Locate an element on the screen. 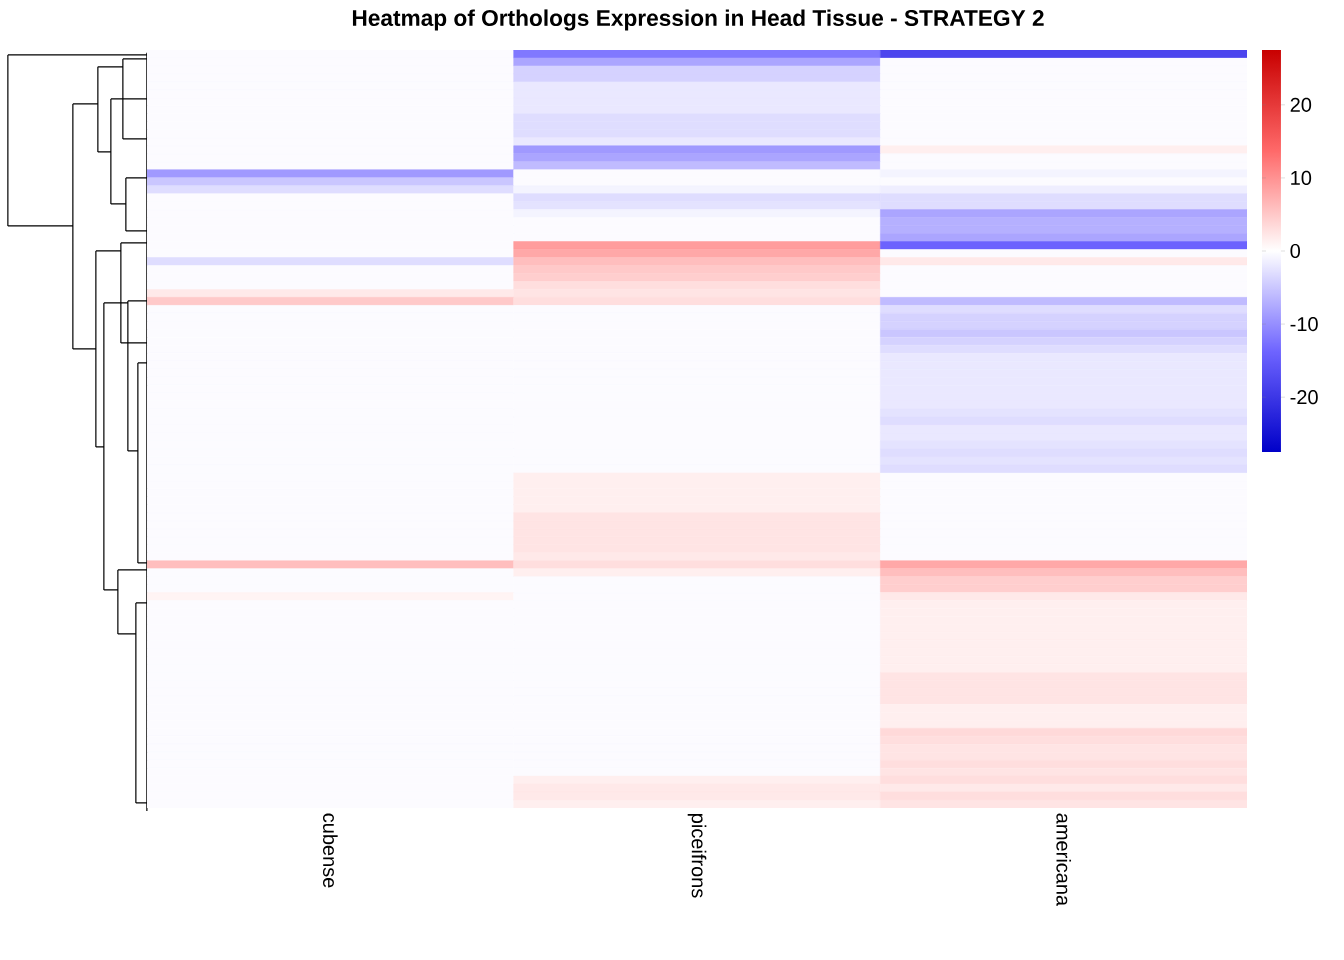 This screenshot has width=1344, height=960. color-bar-label: 10 is located at coordinates (1301, 177).